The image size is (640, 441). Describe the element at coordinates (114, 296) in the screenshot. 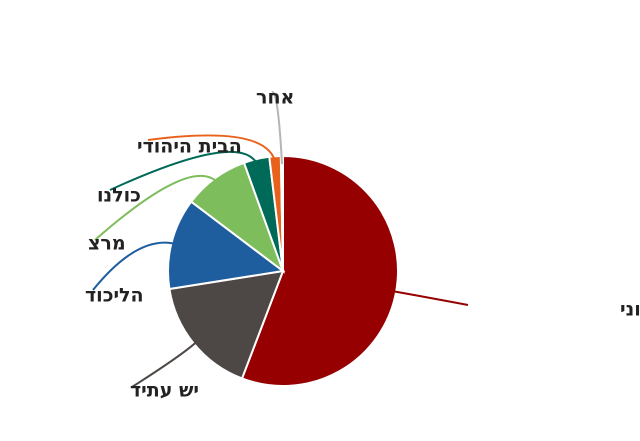

I see `slice-label: הליכוד` at that location.